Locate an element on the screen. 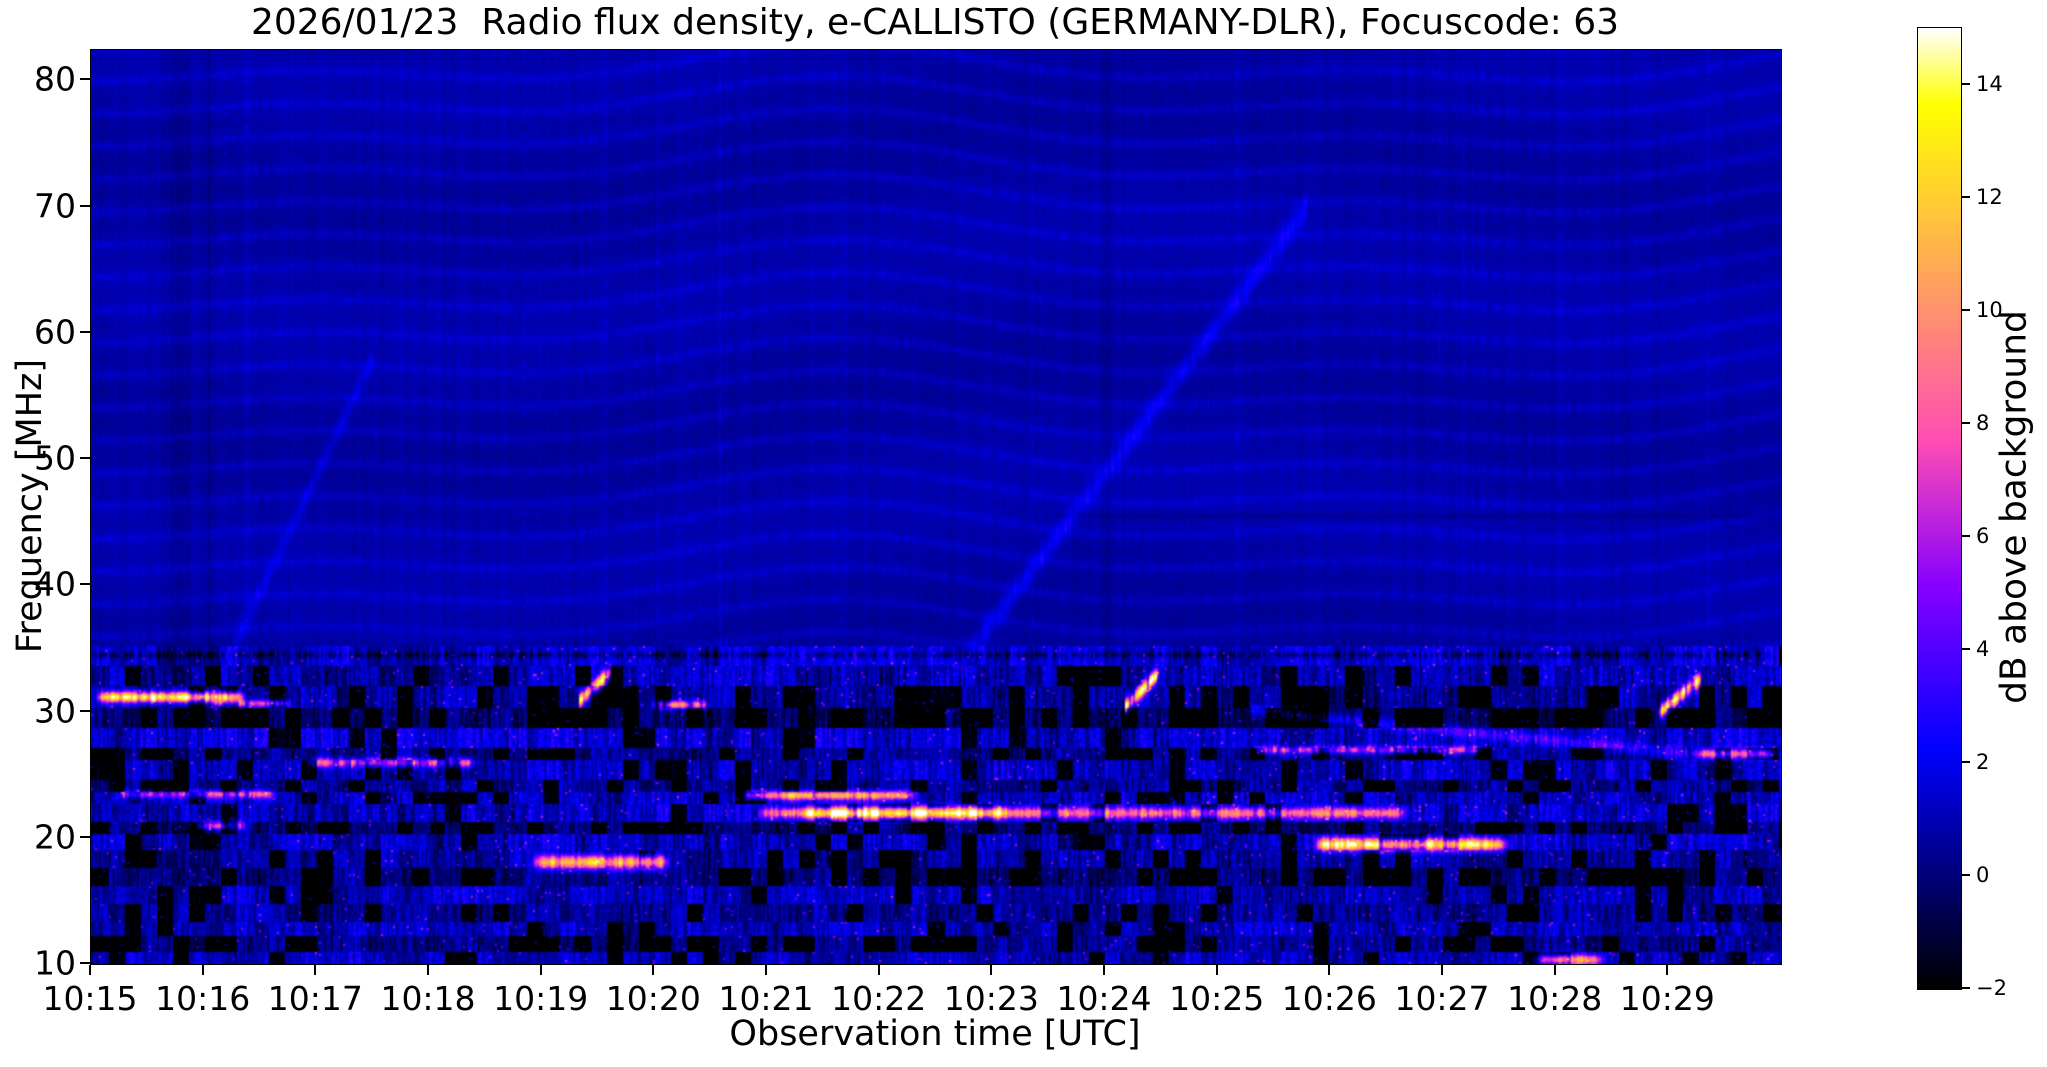 This screenshot has height=1067, width=2047. x-tick-label: 10:17 is located at coordinates (315, 998).